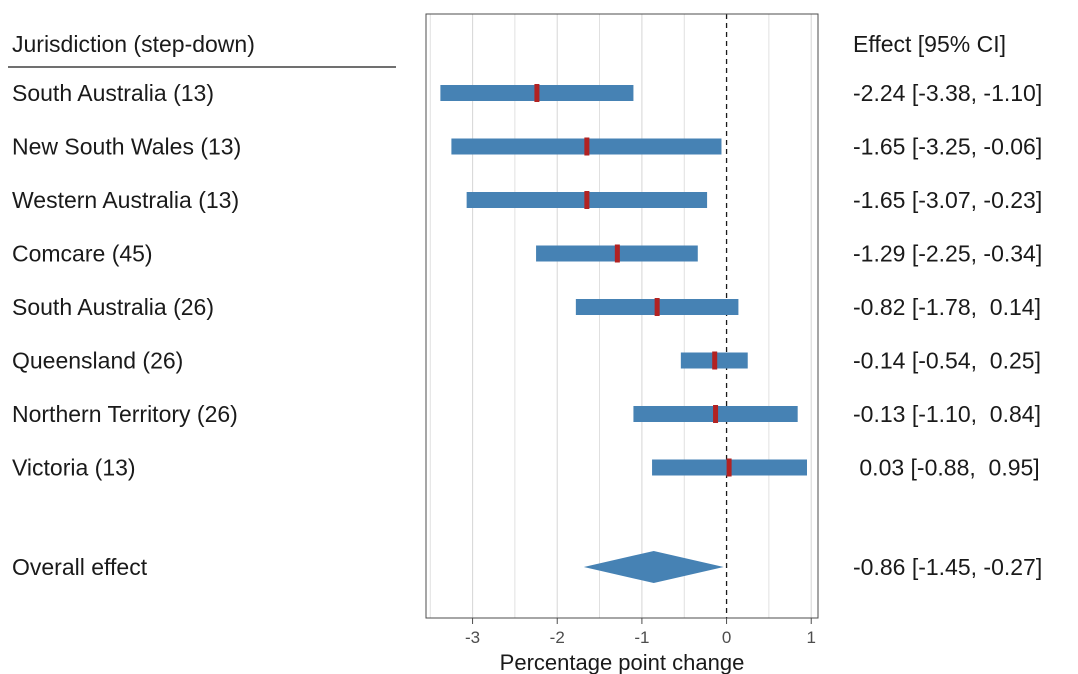  I want to click on row-label: Northern Territory (26), so click(125, 414).